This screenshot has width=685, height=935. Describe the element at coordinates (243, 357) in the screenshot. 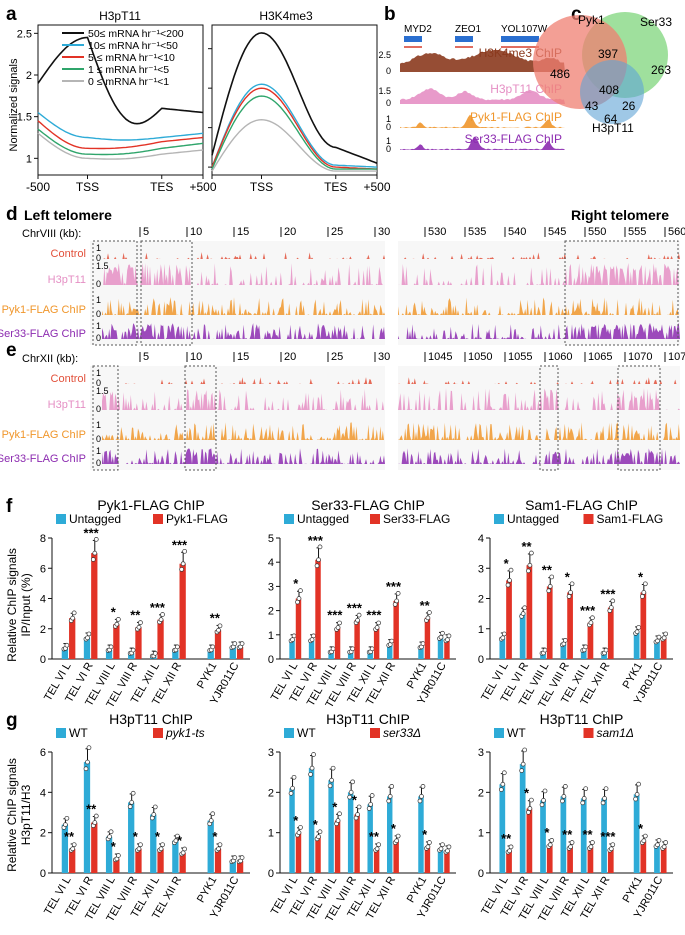

I see `axis-tick-label: 15` at that location.